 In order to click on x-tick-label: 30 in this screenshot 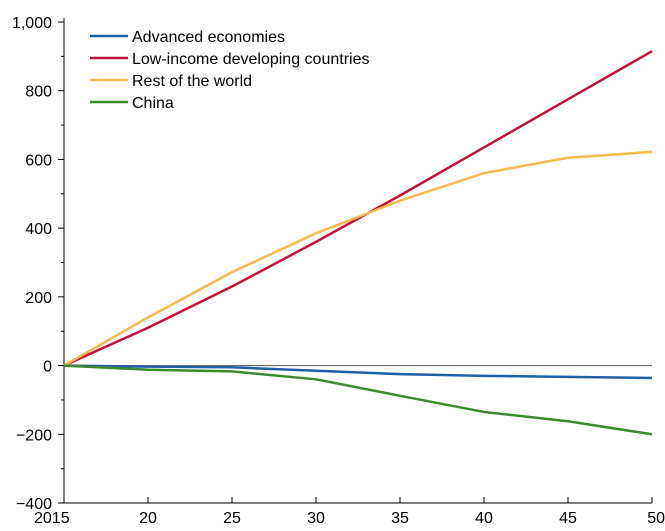, I will do `click(316, 518)`.